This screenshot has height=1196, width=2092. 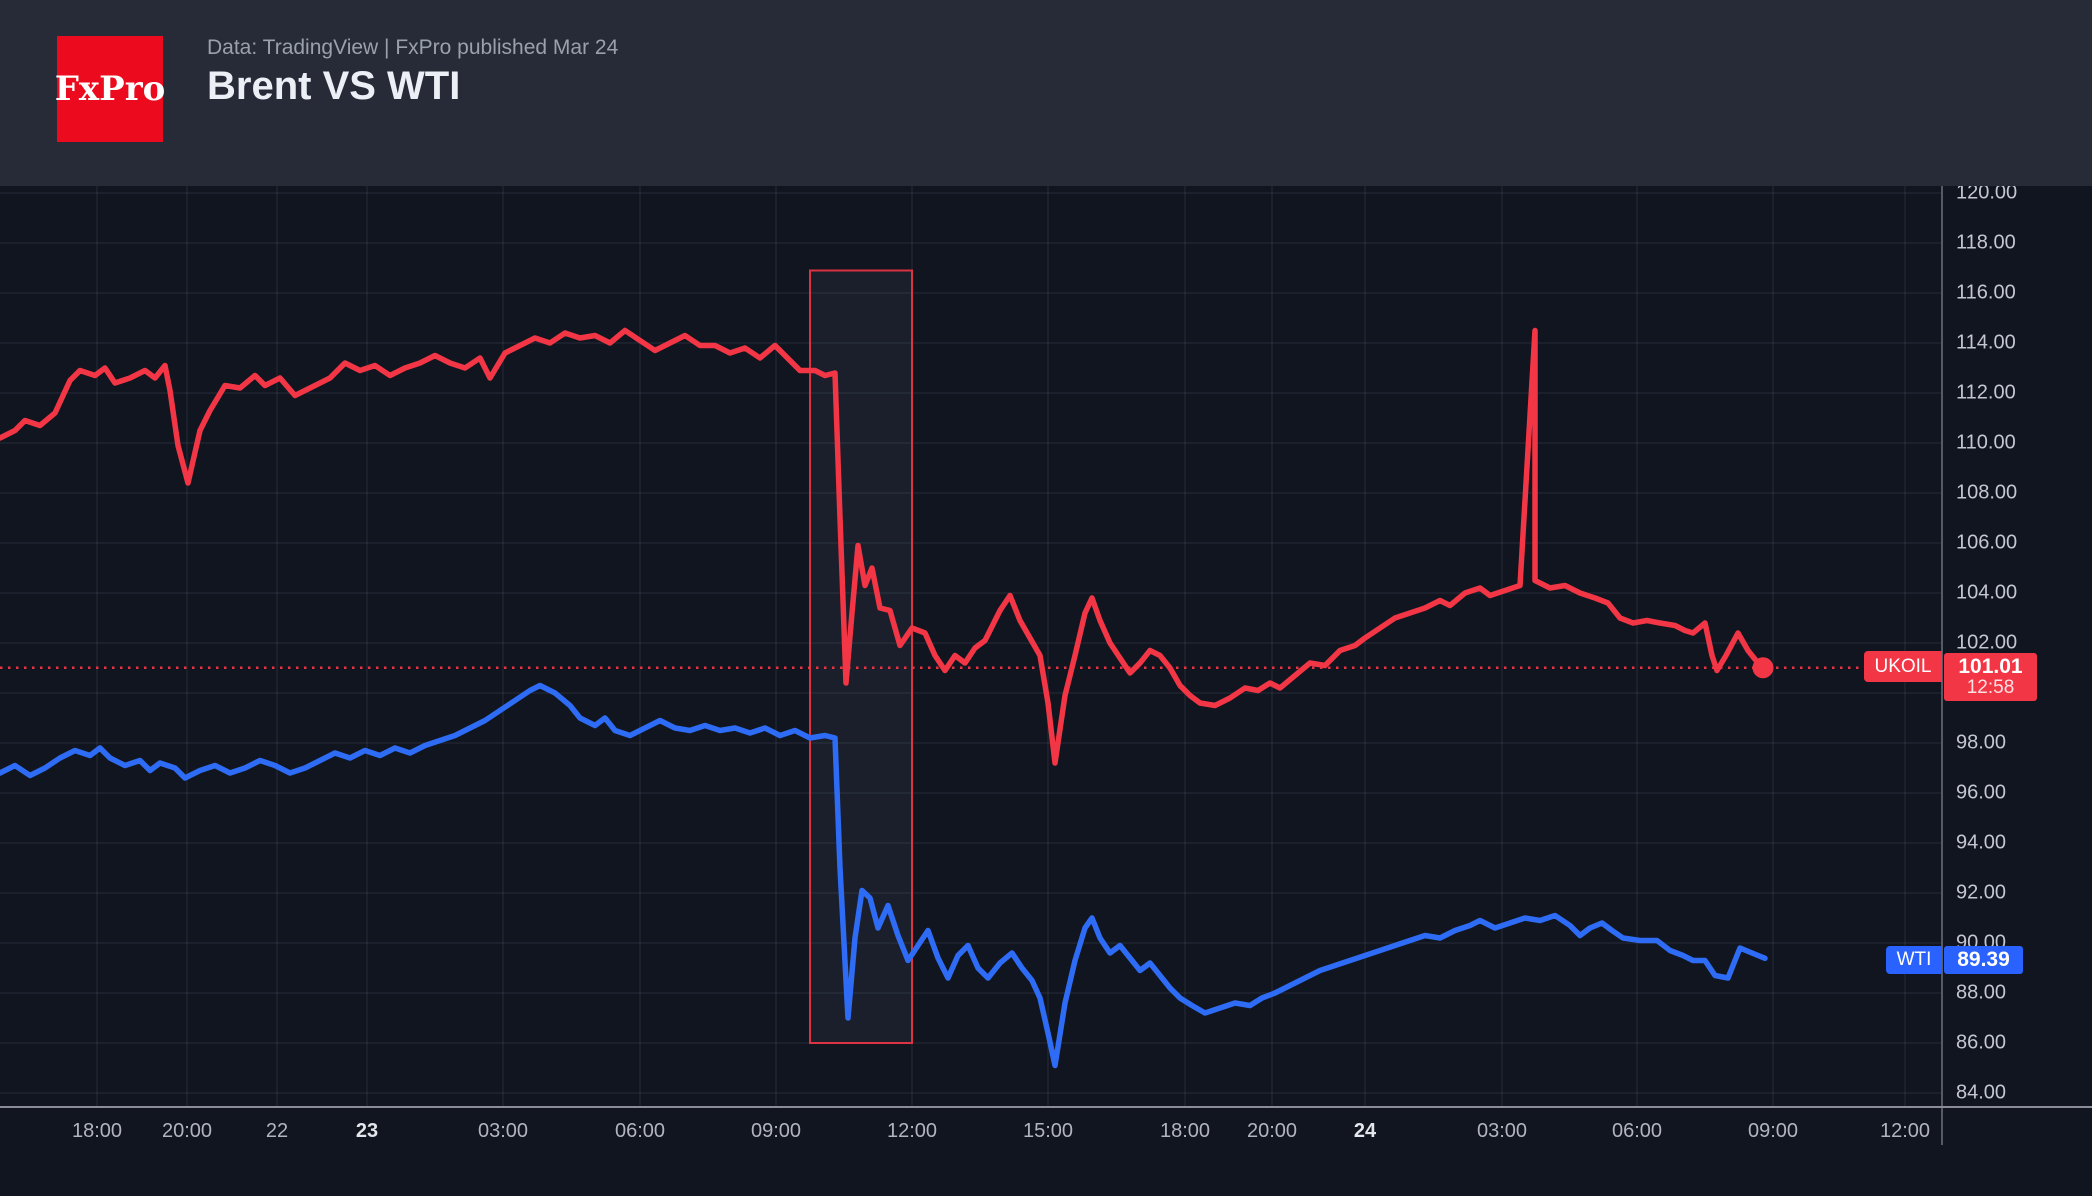 I want to click on price-tick-label: 86.00, so click(x=1981, y=1042).